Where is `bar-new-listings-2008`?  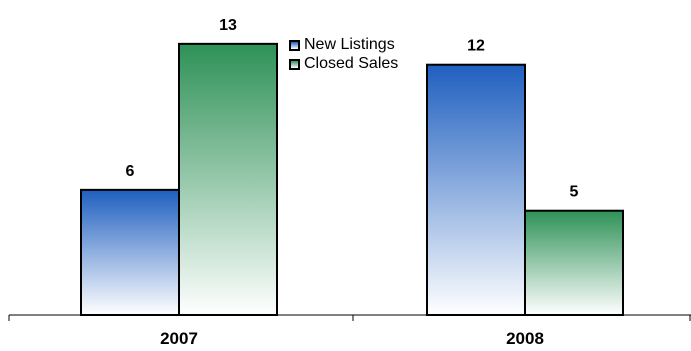
bar-new-listings-2008 is located at coordinates (476, 190).